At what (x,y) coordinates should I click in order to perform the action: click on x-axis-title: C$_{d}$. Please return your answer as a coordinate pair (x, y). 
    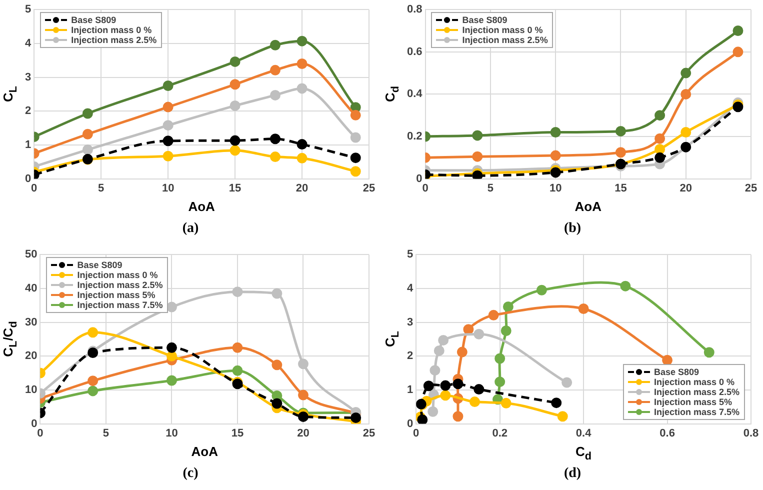
    Looking at the image, I should click on (584, 453).